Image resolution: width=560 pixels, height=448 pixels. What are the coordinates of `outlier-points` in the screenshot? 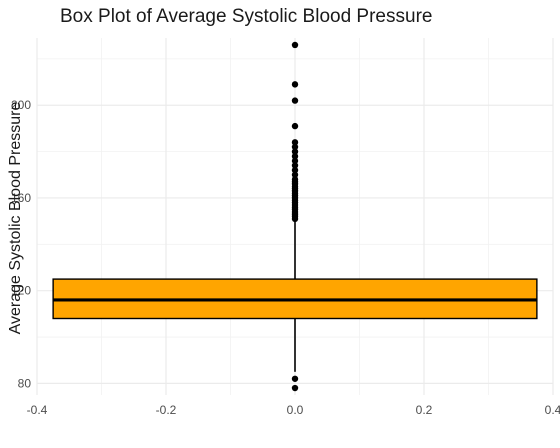 It's located at (295, 216).